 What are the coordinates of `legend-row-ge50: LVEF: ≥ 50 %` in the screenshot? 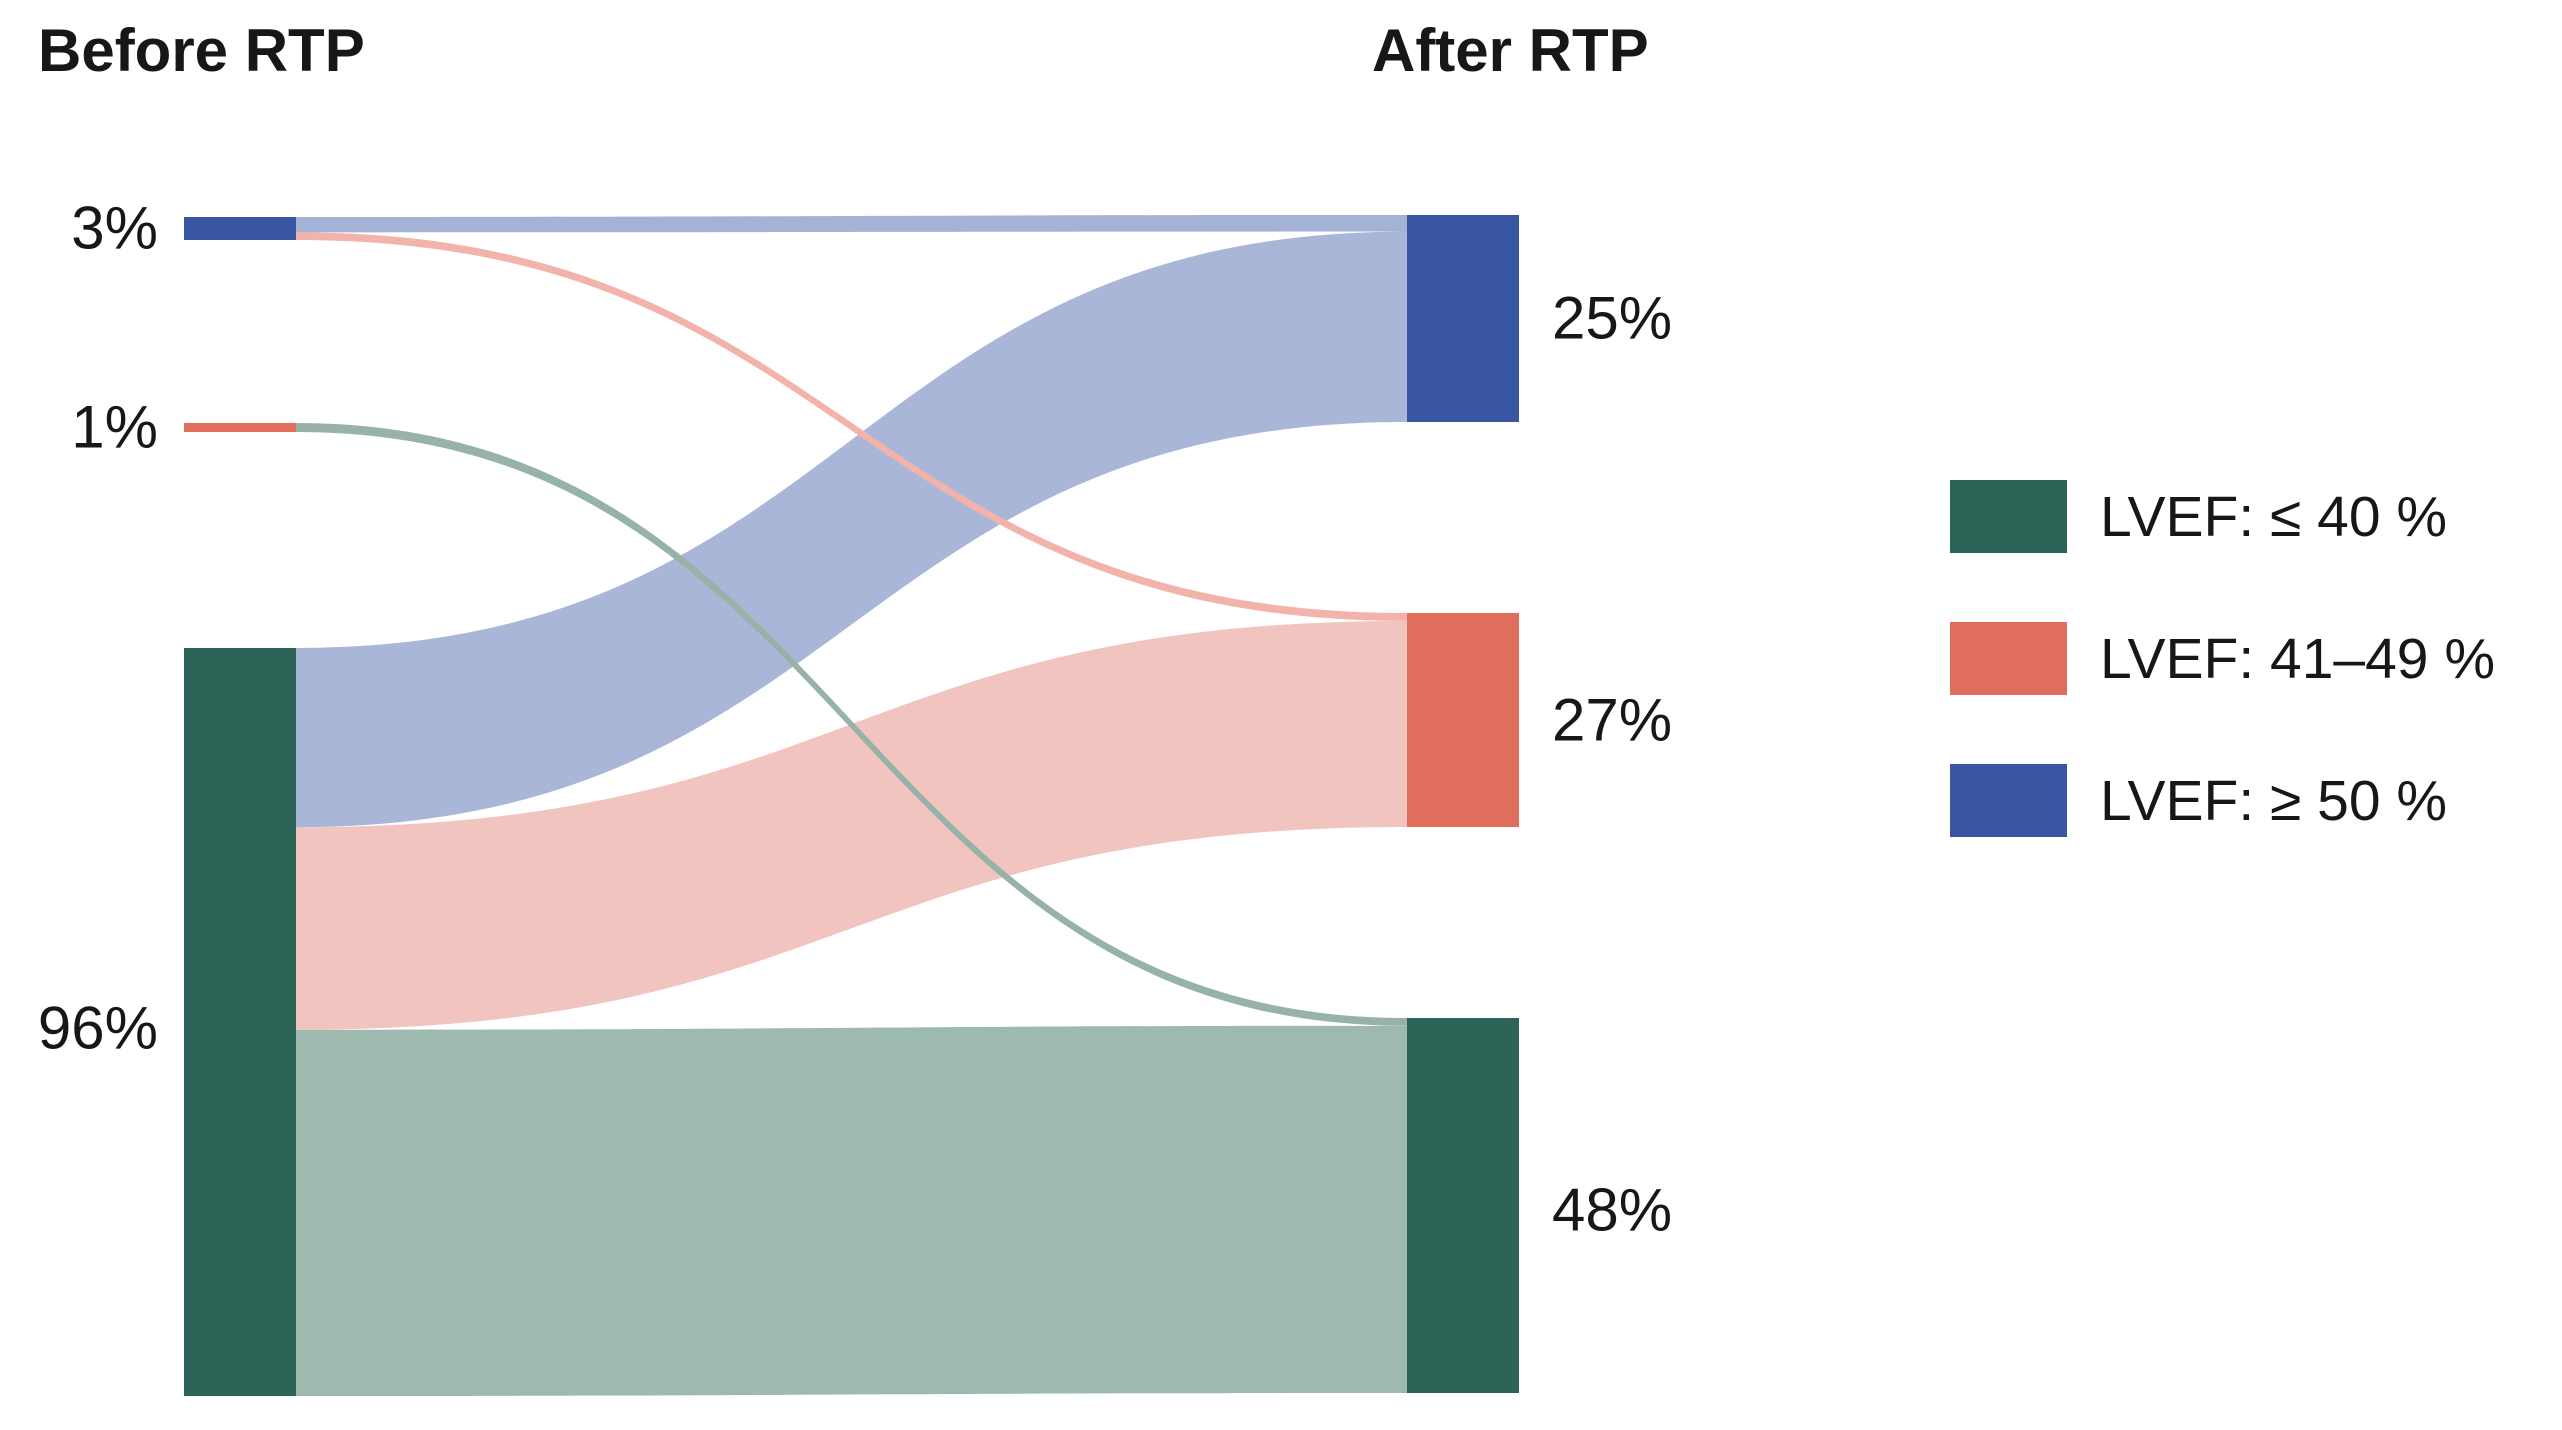 It's located at (2222, 800).